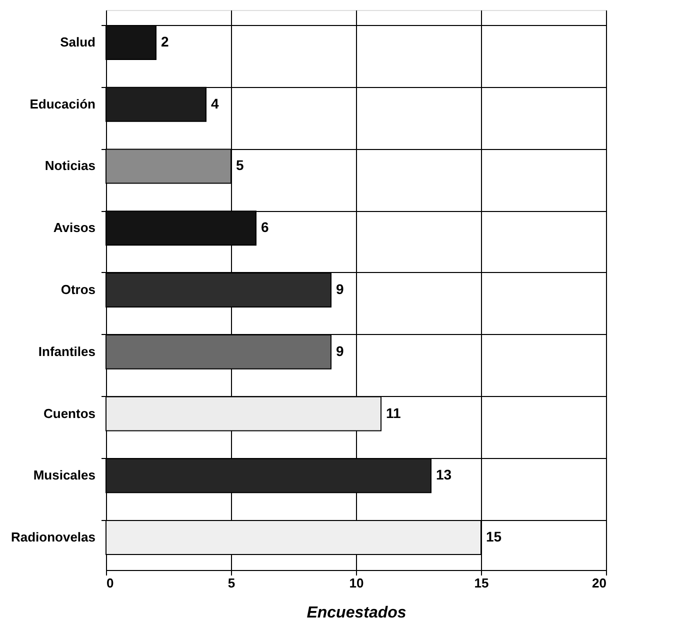 Image resolution: width=691 pixels, height=626 pixels. What do you see at coordinates (215, 103) in the screenshot?
I see `data-label: 4` at bounding box center [215, 103].